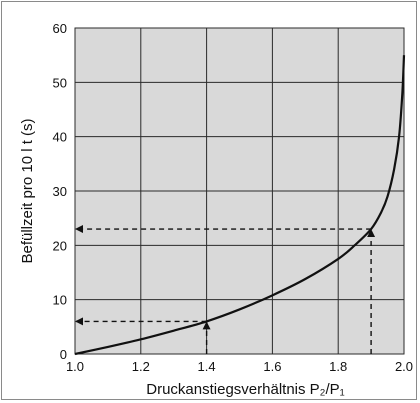 This screenshot has height=403, width=420. Describe the element at coordinates (60, 300) in the screenshot. I see `y-tick-label: 10` at that location.